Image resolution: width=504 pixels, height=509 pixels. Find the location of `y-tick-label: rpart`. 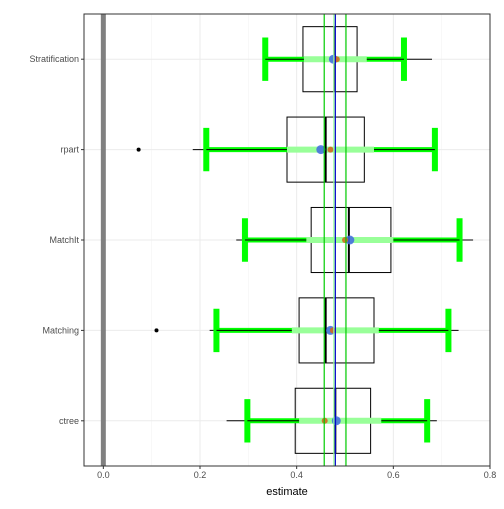

y-tick-label: rpart is located at coordinates (69, 150).